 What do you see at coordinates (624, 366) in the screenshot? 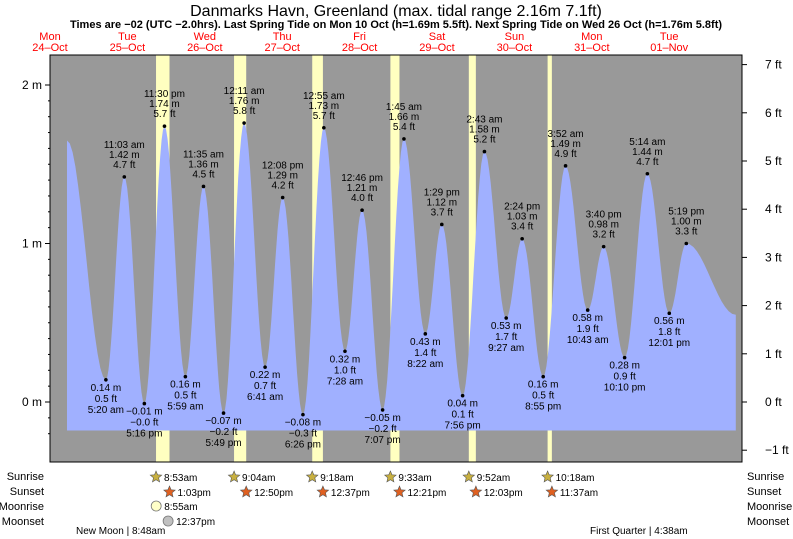
I see `tide-height-m: 0.28 m` at bounding box center [624, 366].